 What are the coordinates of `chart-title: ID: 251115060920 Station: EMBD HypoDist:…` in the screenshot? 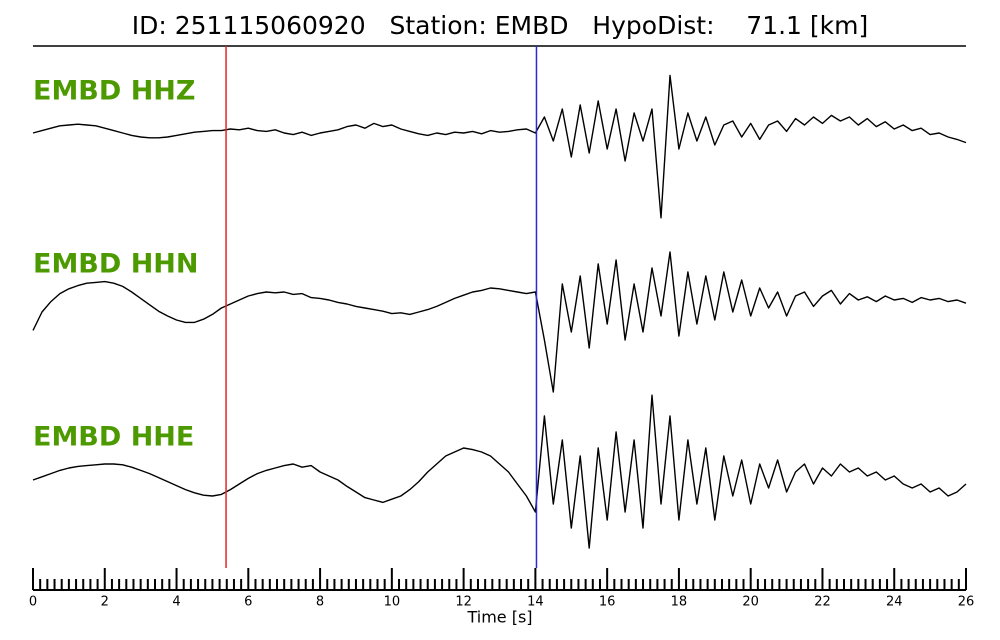 It's located at (500, 25).